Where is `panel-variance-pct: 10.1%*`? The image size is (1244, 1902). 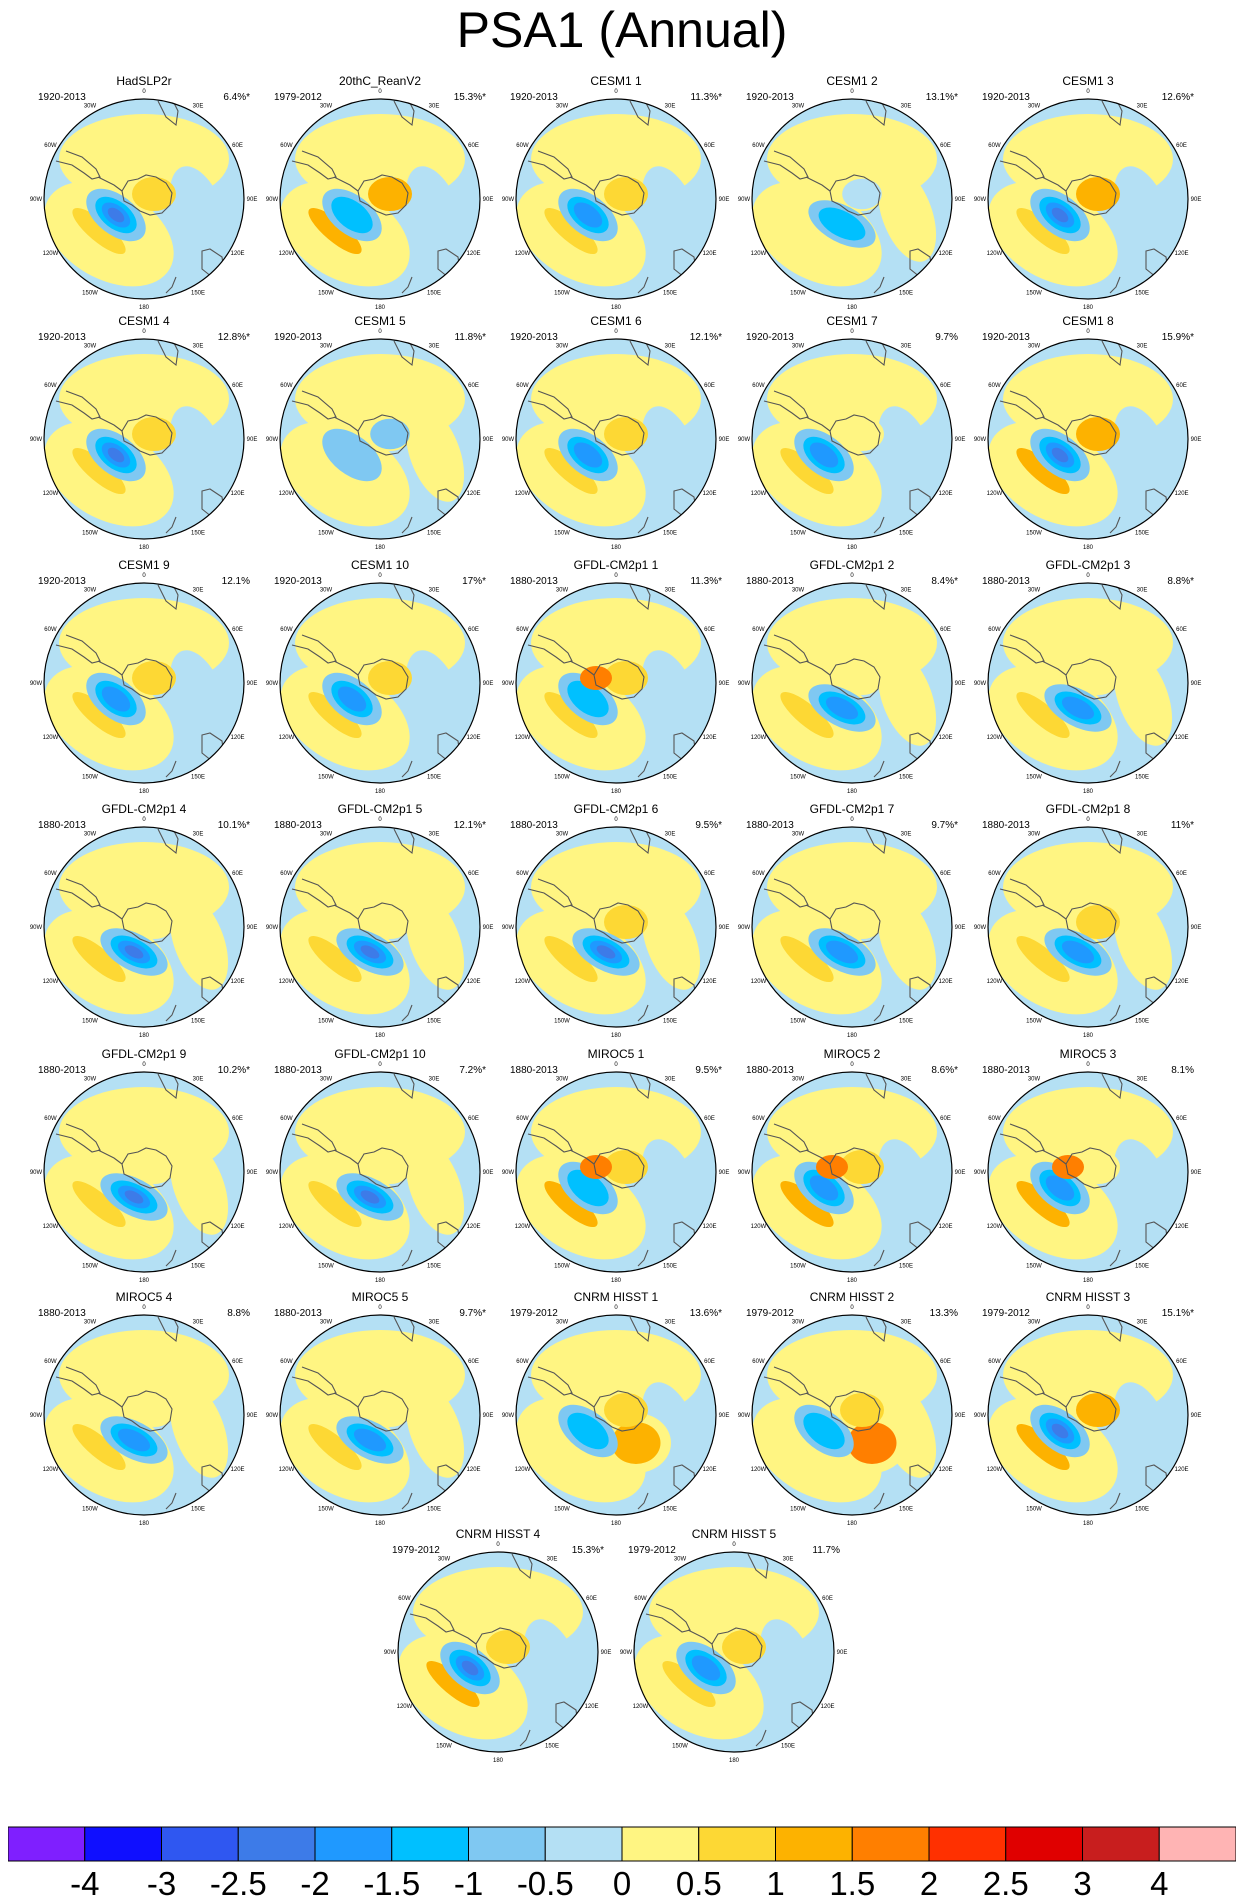
panel-variance-pct: 10.1%* is located at coordinates (233, 825).